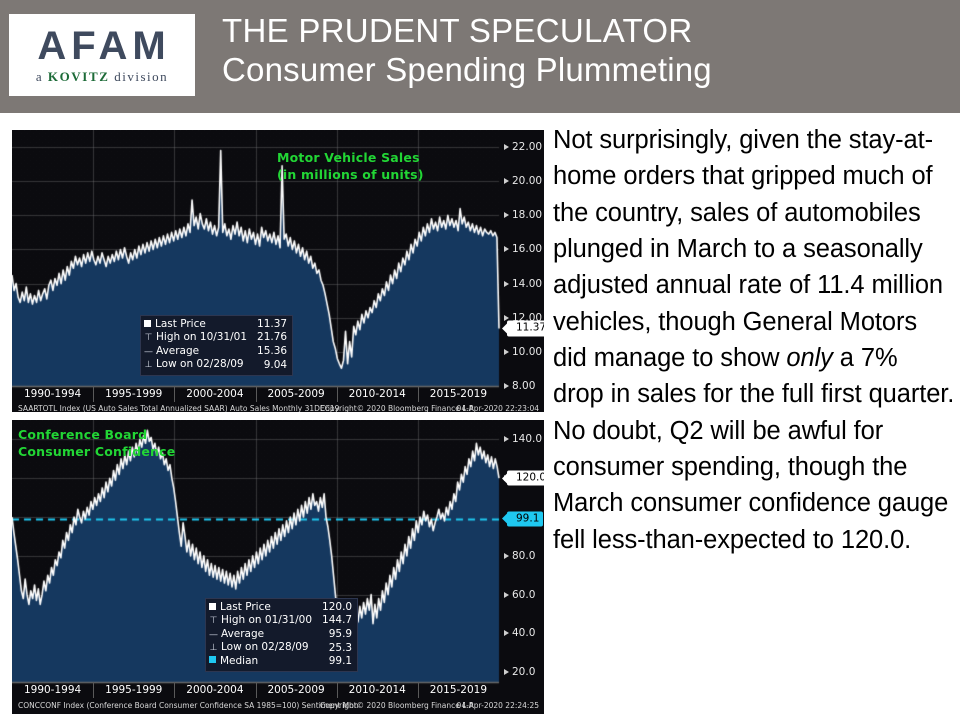 Image resolution: width=960 pixels, height=720 pixels. I want to click on legend-row: — Average 95.9, so click(280, 635).